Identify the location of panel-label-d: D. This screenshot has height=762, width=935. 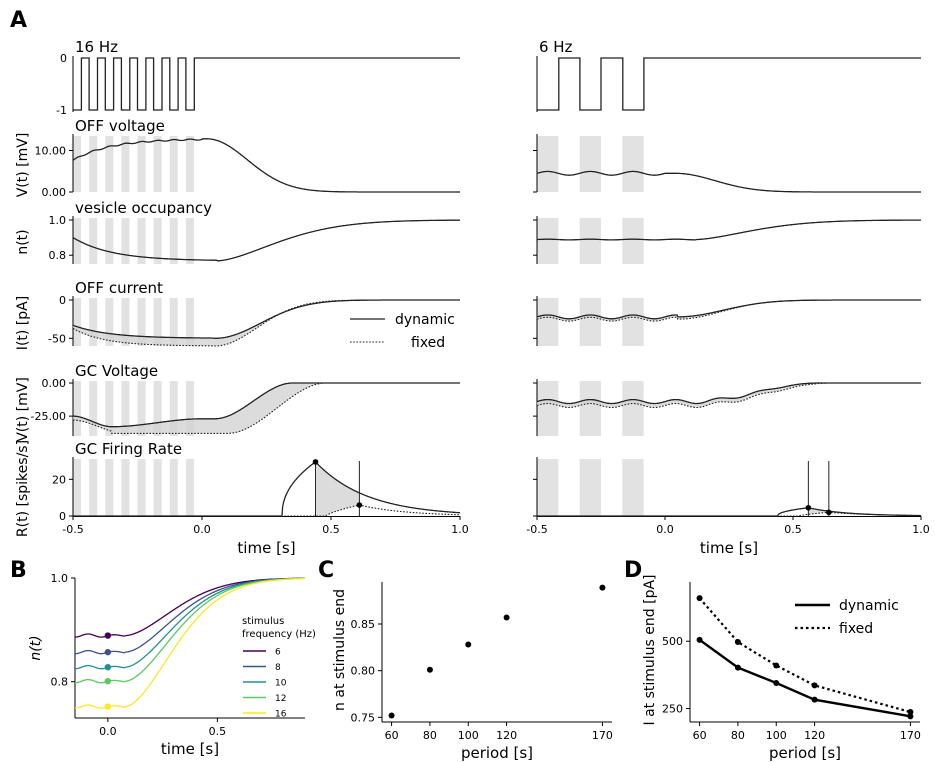
(633, 570).